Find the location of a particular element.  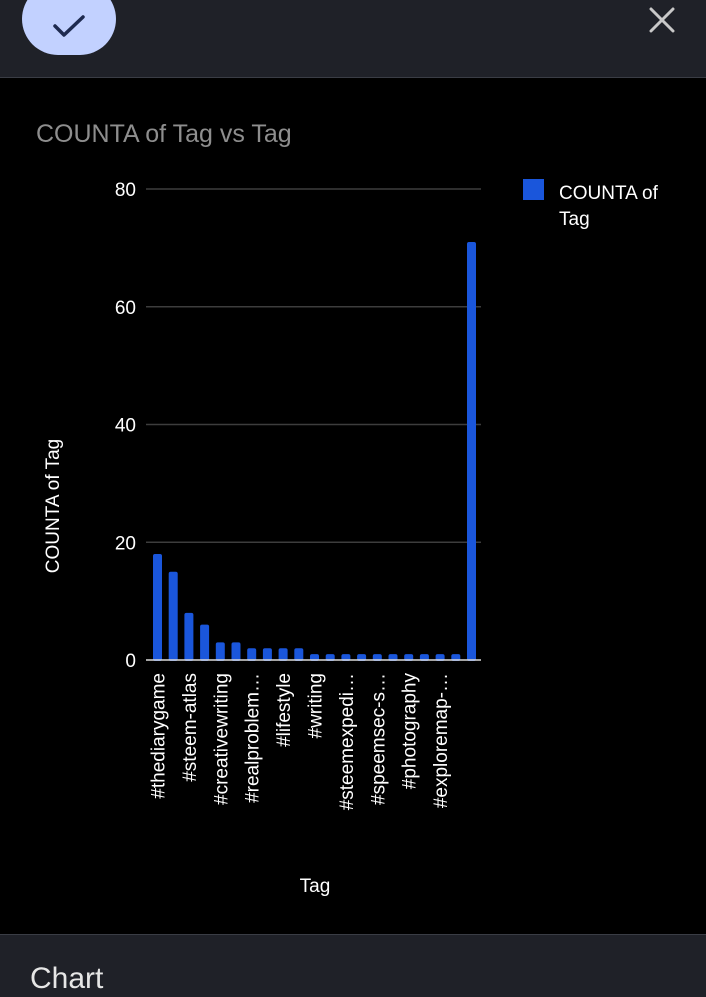

y-tick-label: 40 is located at coordinates (125, 426).